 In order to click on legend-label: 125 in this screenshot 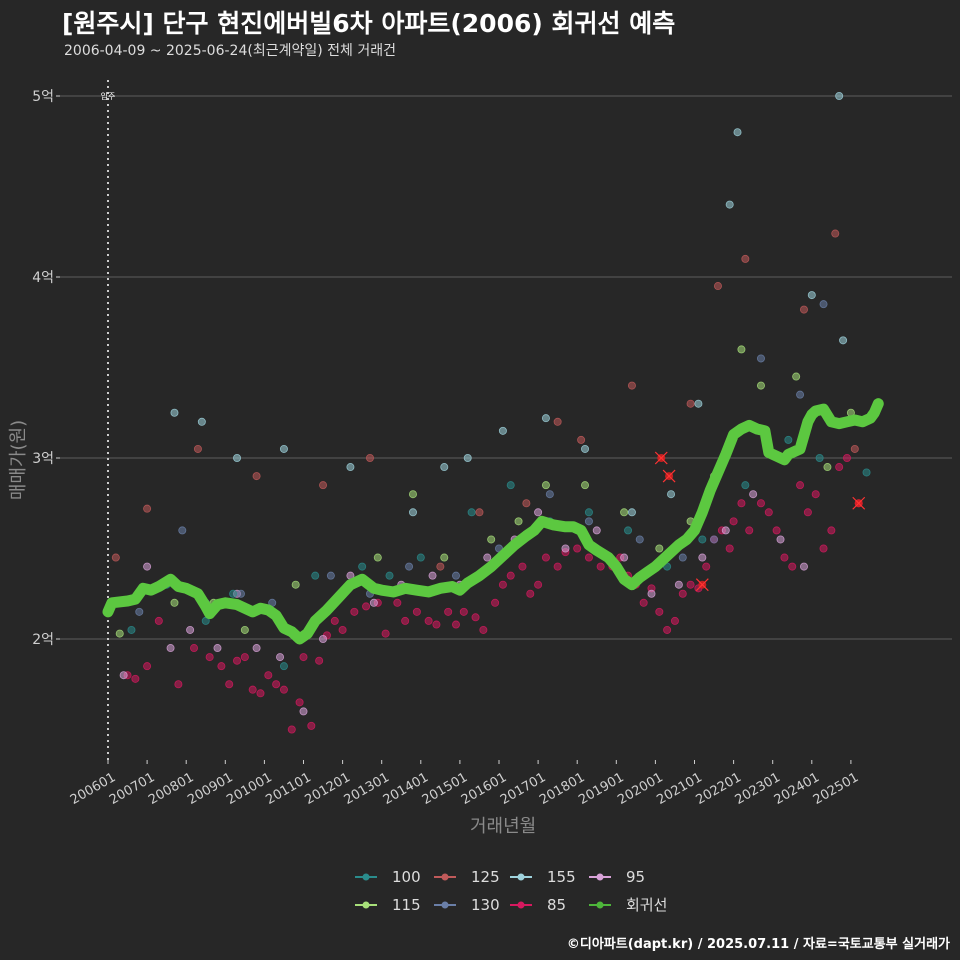, I will do `click(485, 877)`.